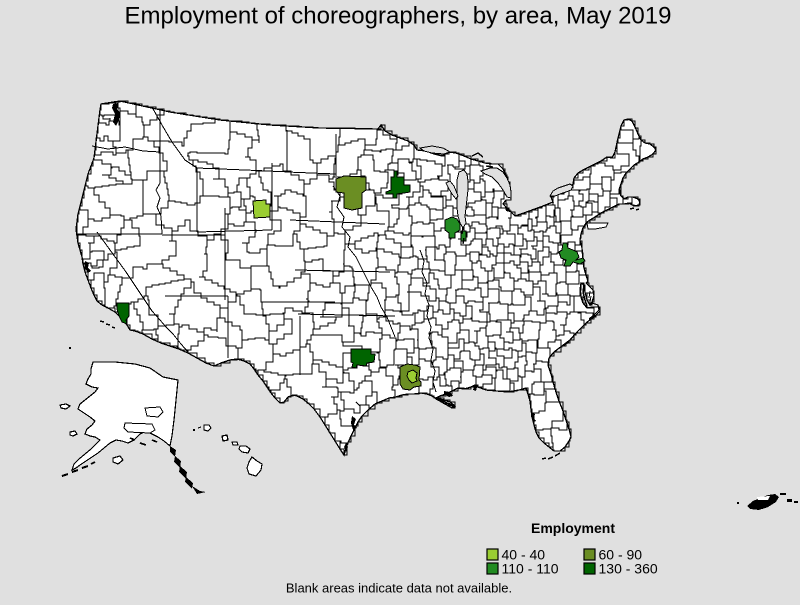 The image size is (800, 605). What do you see at coordinates (524, 555) in the screenshot?
I see `svg-text: 40 - 40` at bounding box center [524, 555].